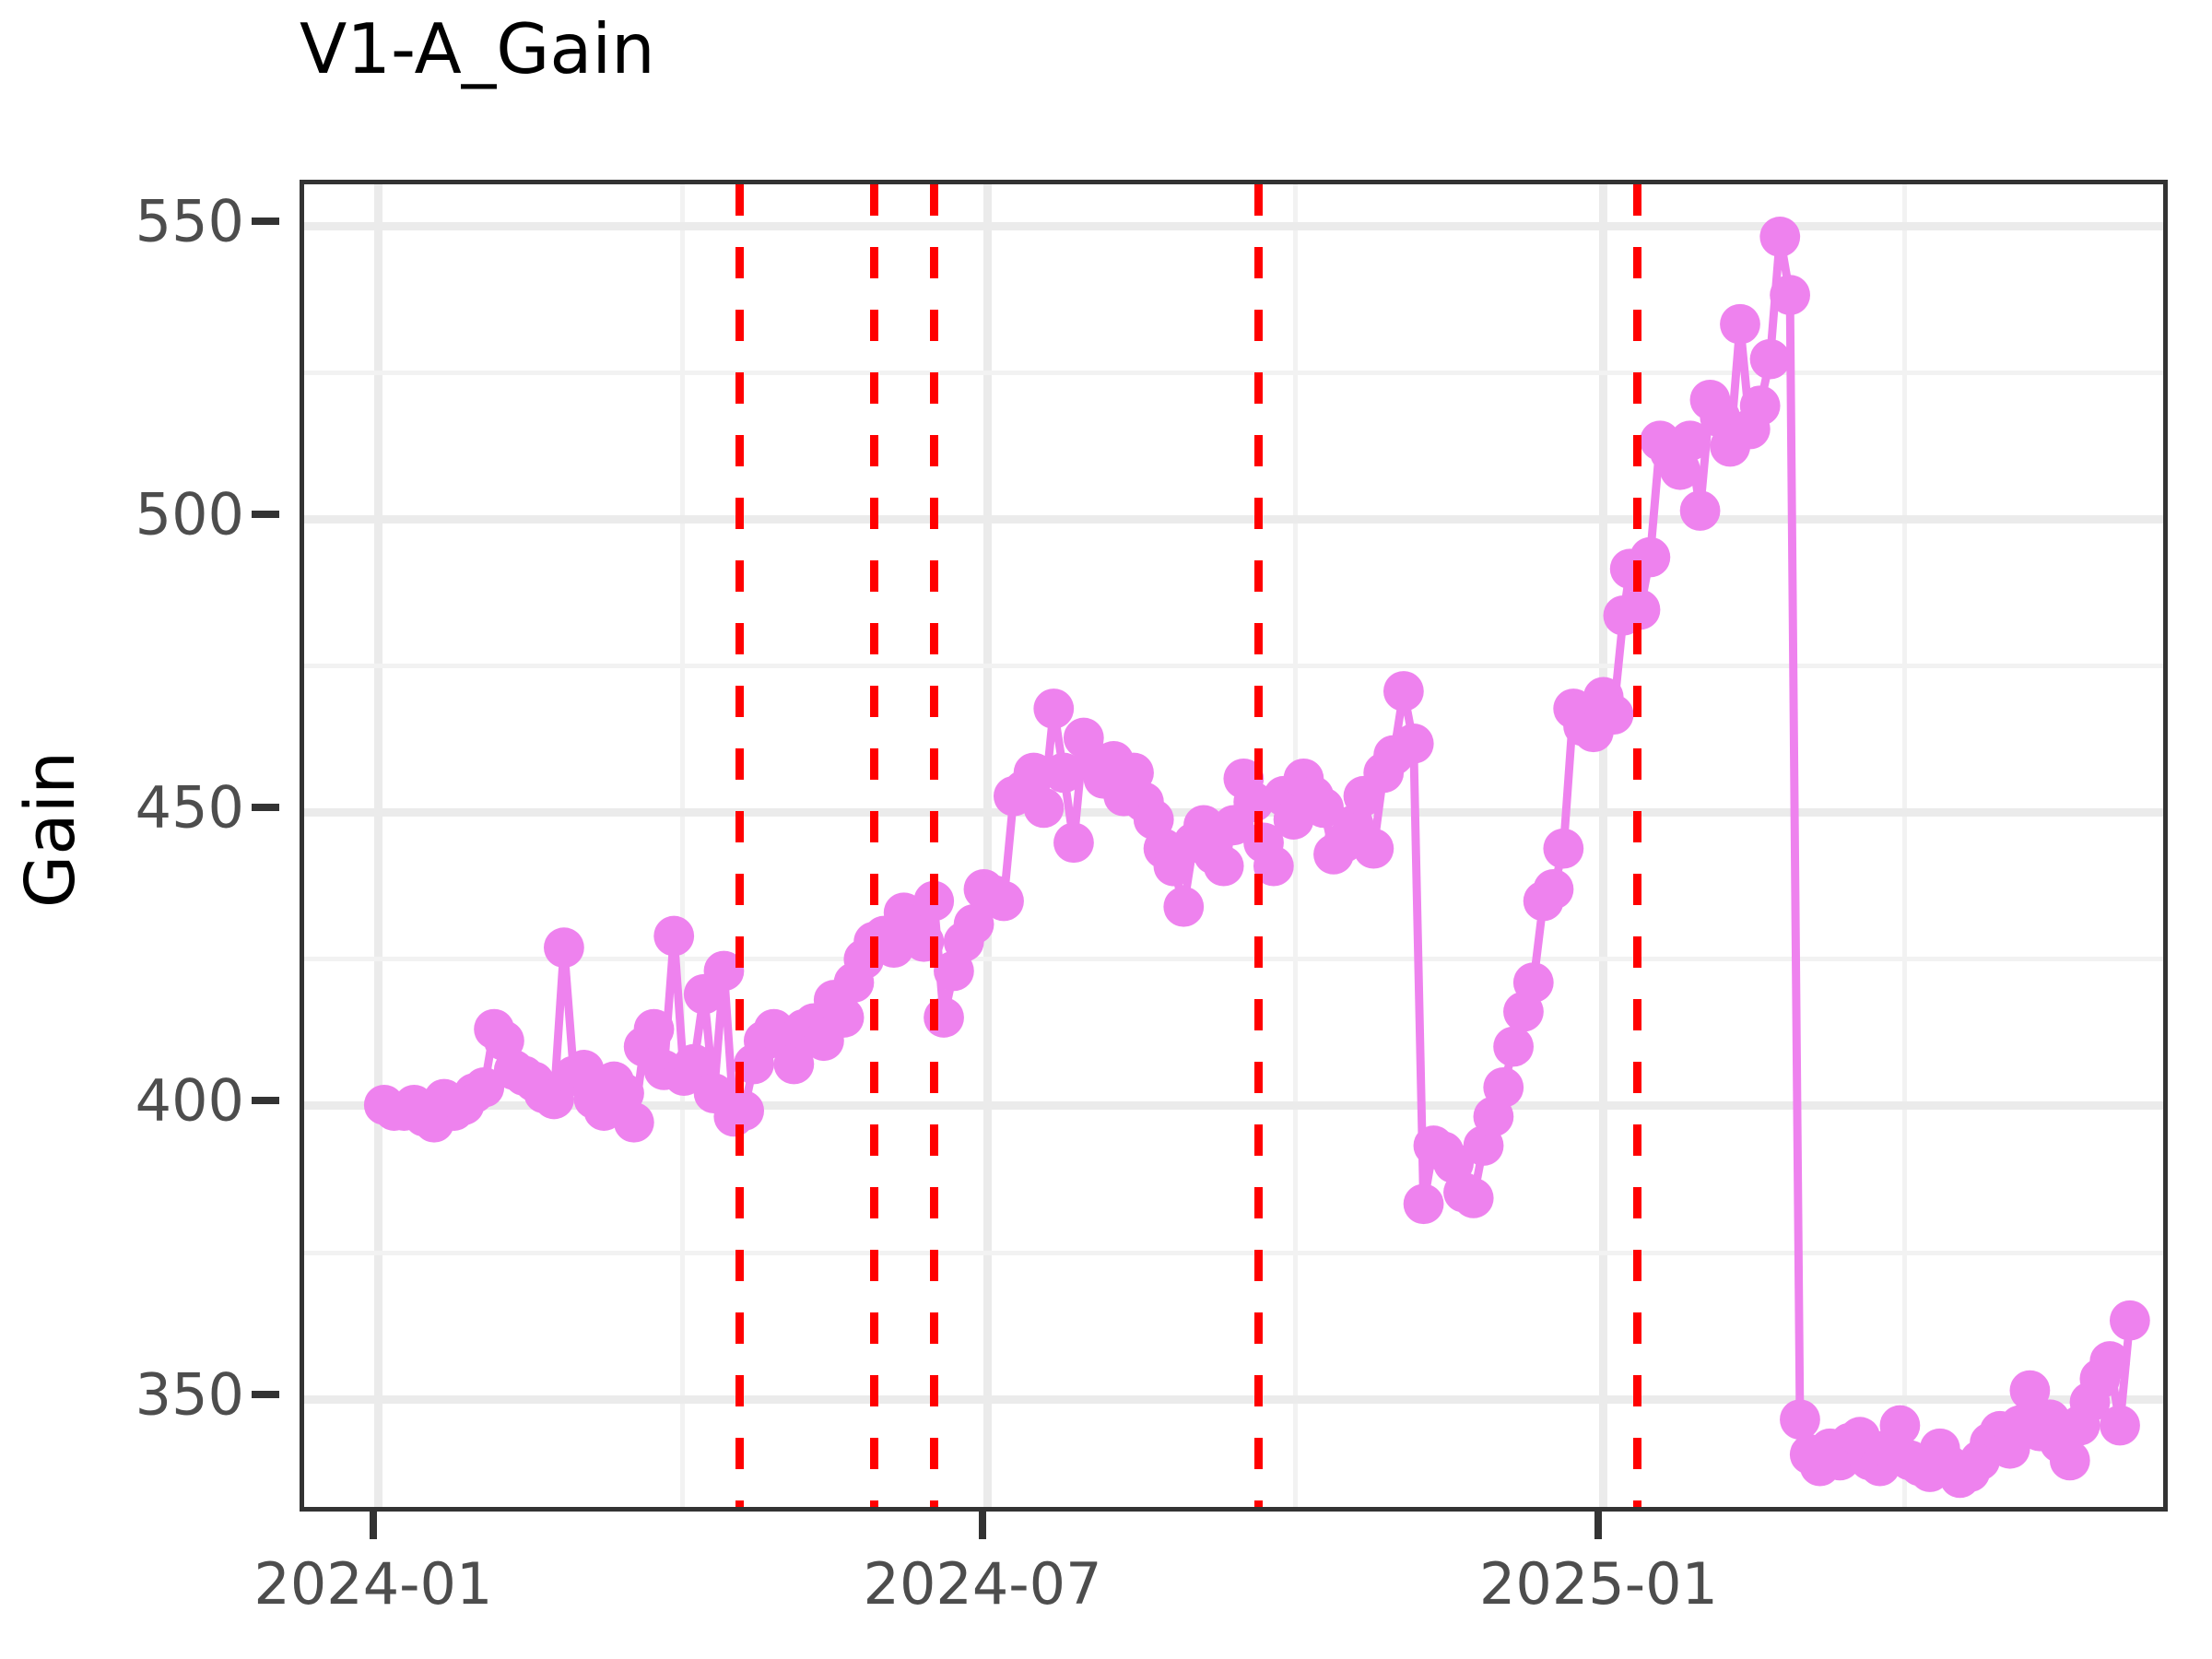 Image resolution: width=2212 pixels, height=1659 pixels. I want to click on y-tick-label: 550, so click(189, 221).